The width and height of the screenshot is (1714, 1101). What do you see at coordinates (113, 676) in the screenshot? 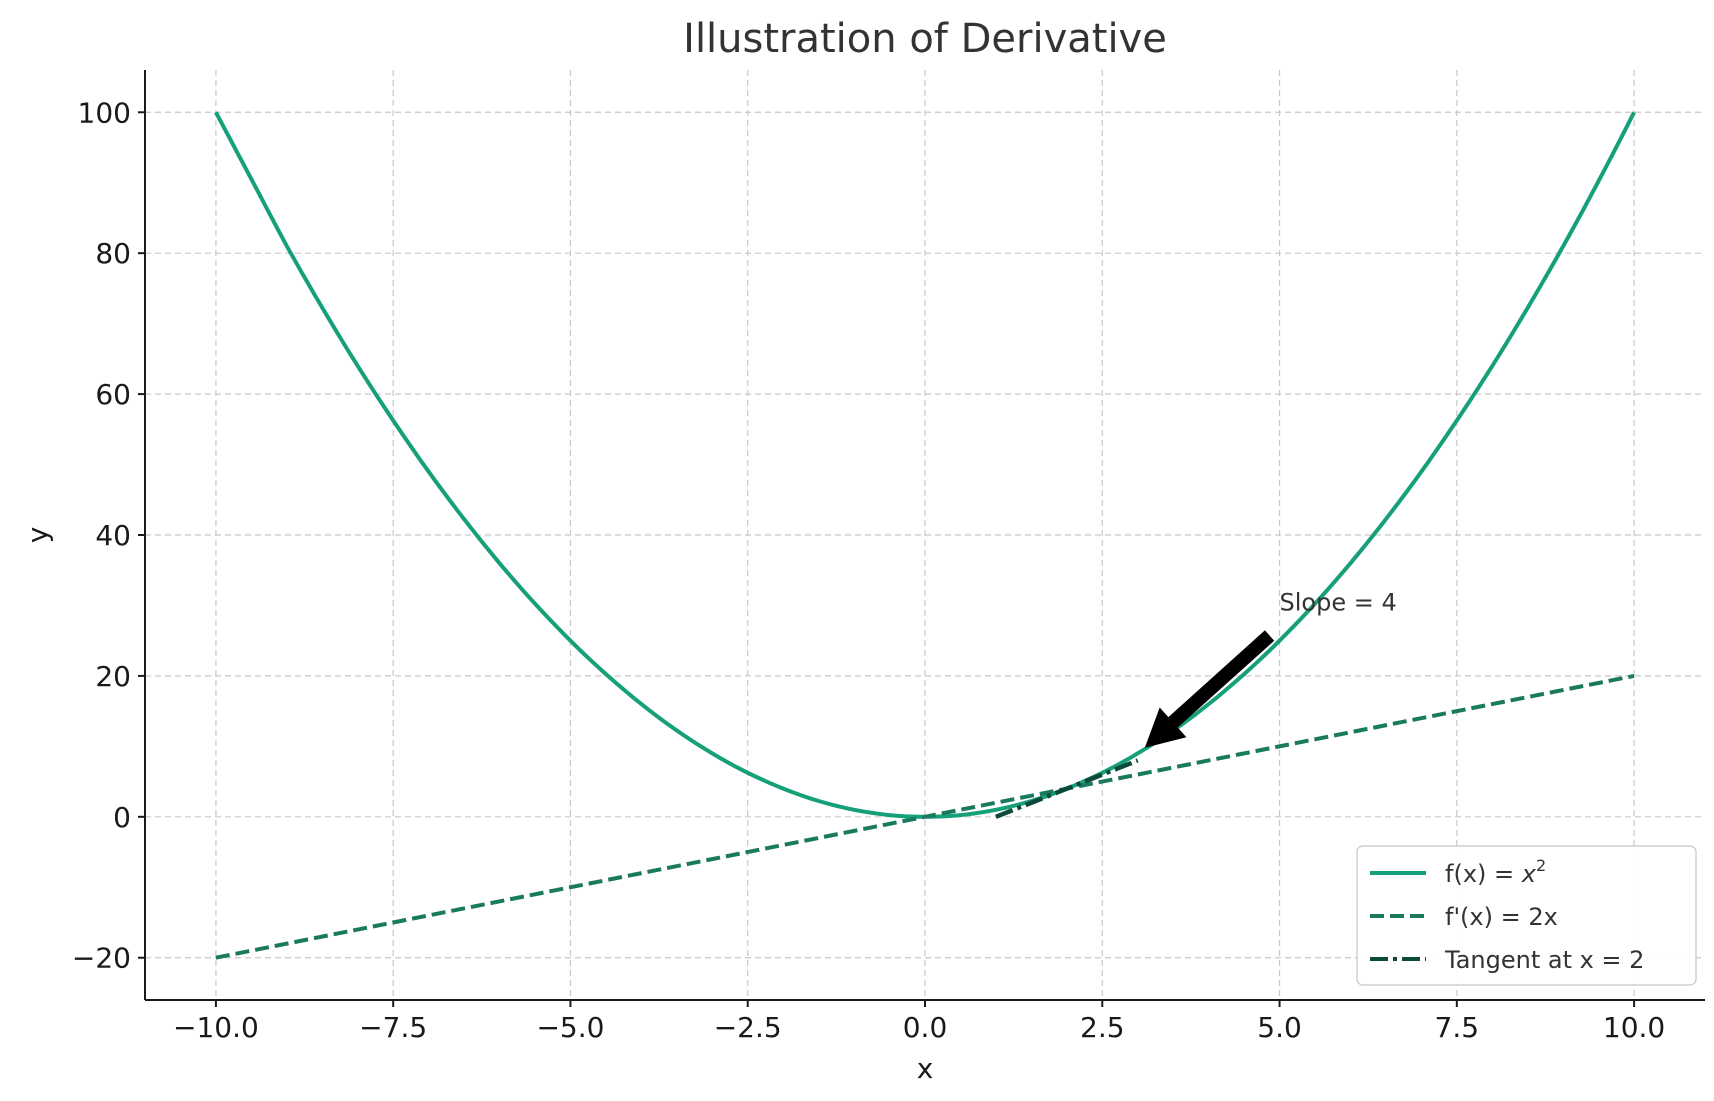
I see `y-tick-label: 20` at bounding box center [113, 676].